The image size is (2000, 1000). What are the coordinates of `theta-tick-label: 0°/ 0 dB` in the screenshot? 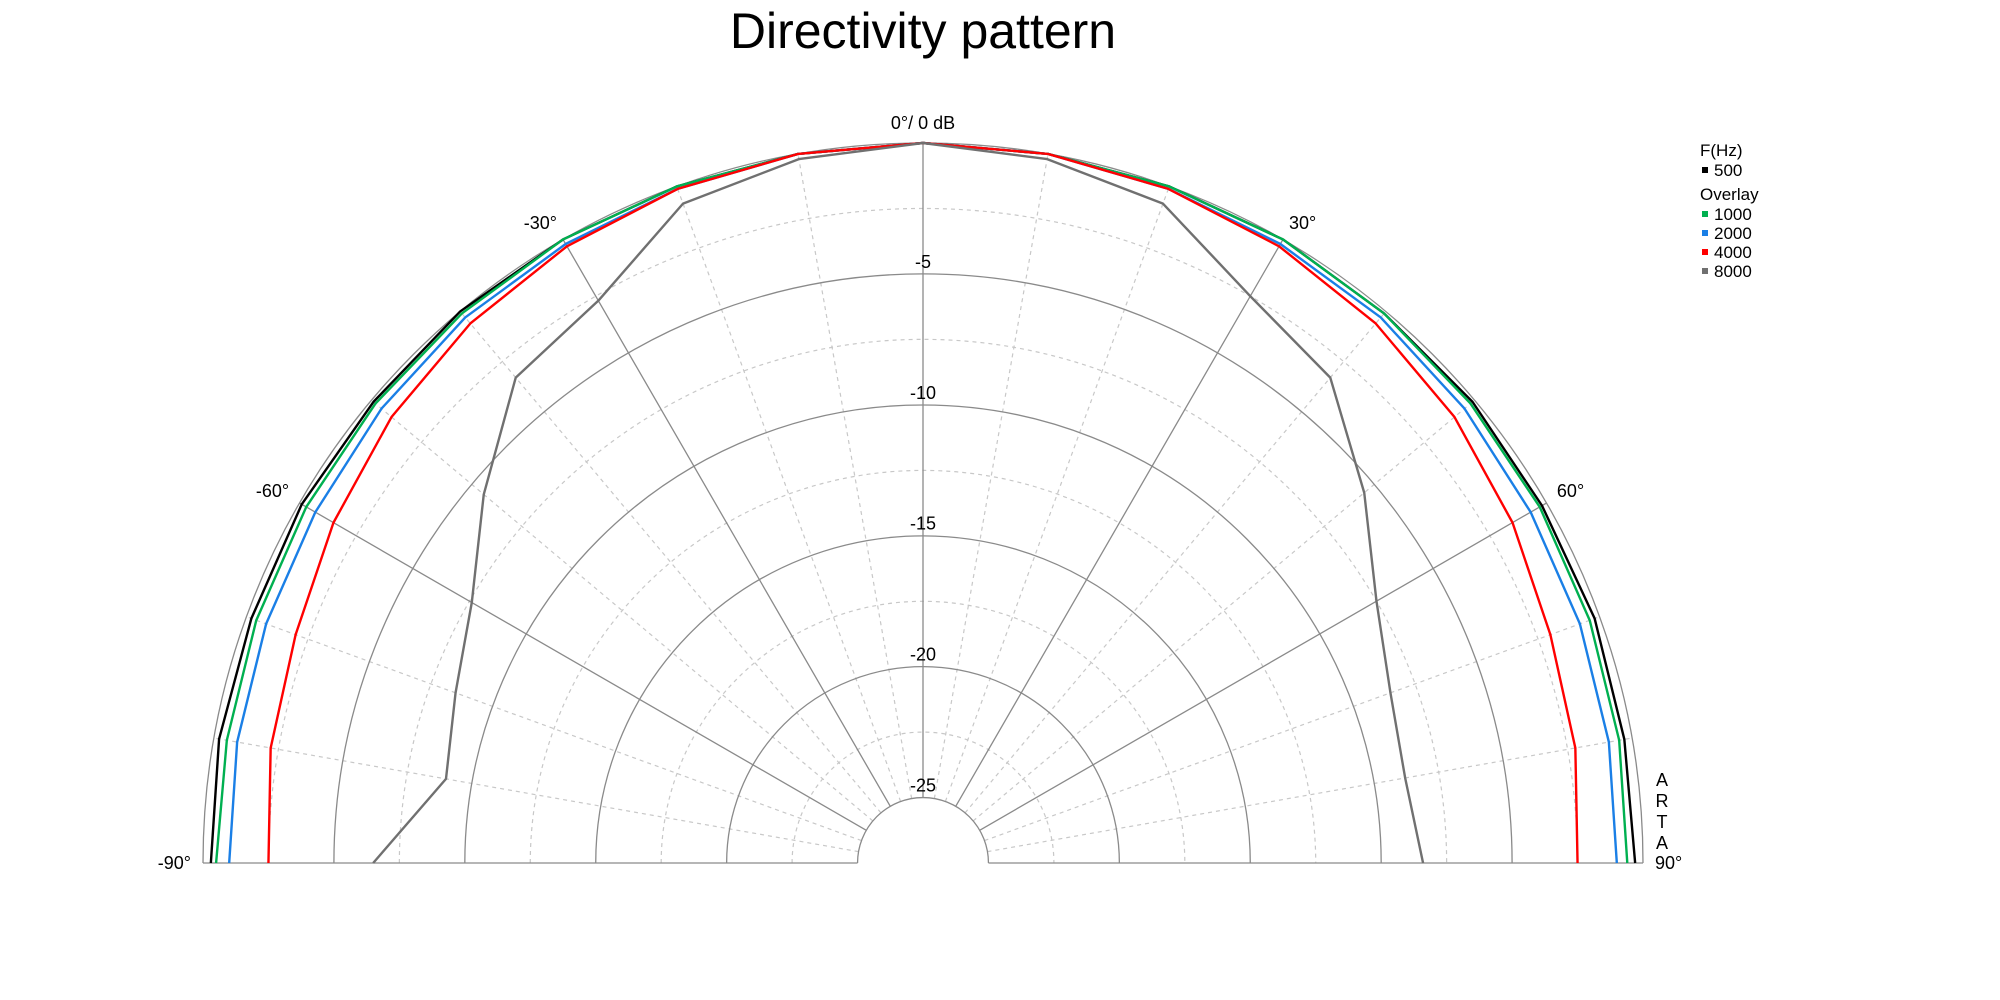 It's located at (923, 123).